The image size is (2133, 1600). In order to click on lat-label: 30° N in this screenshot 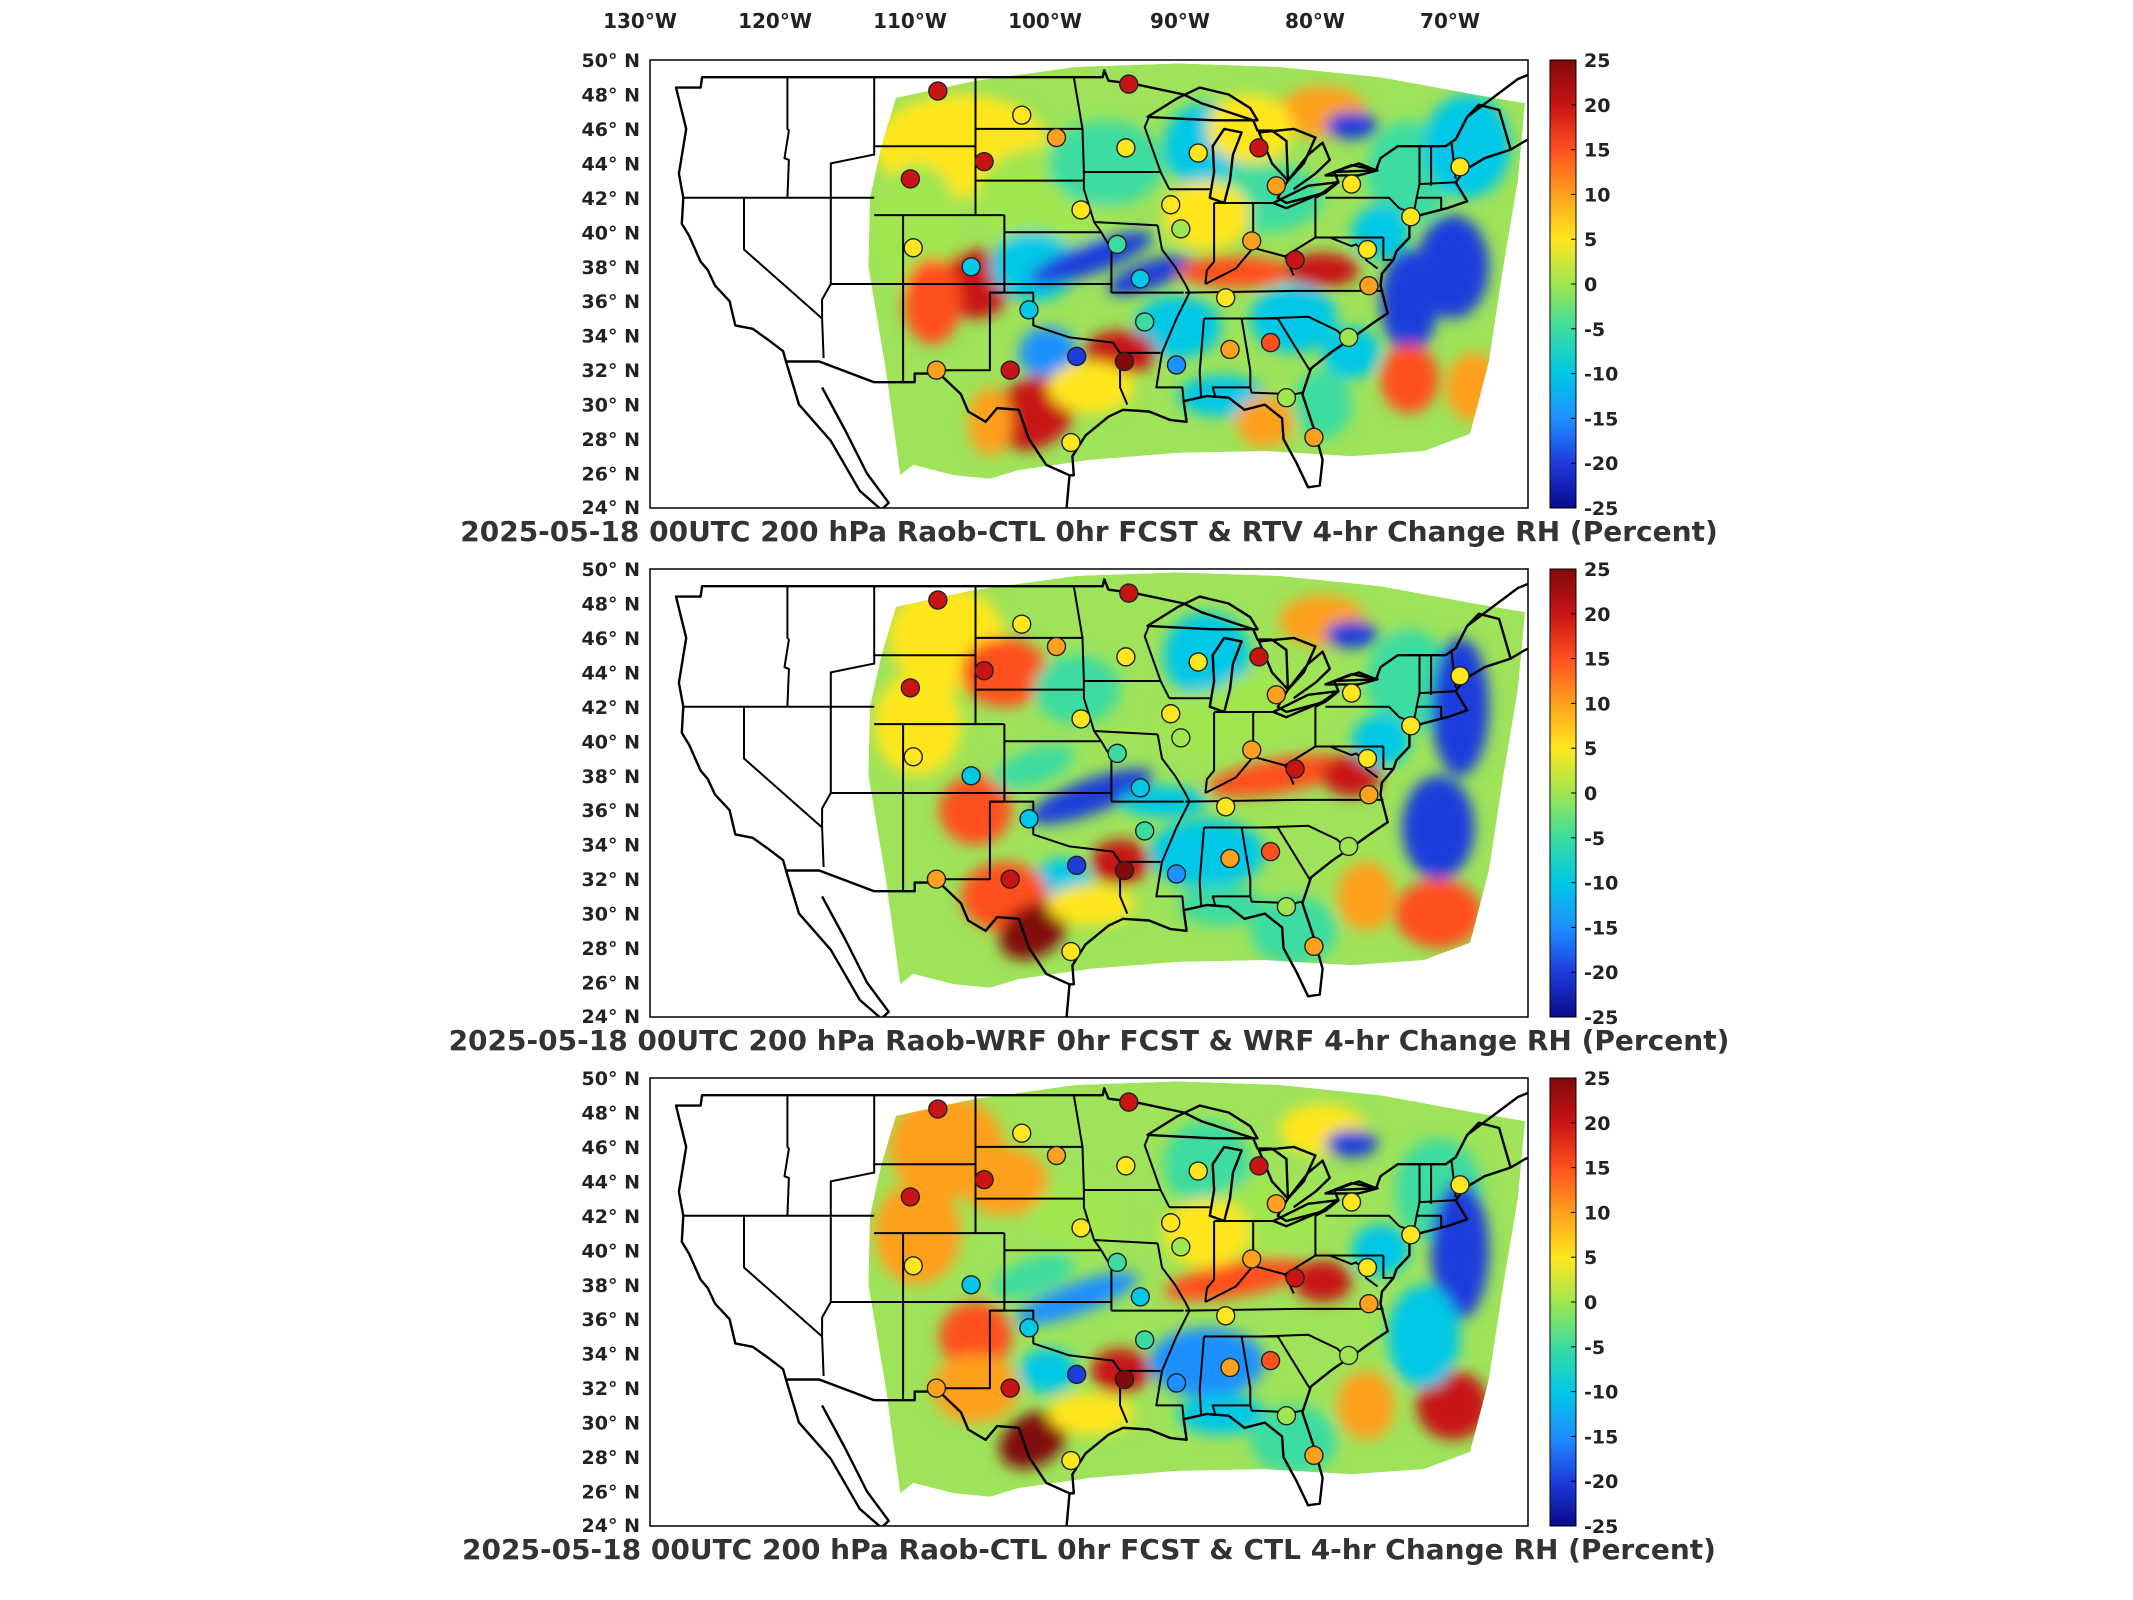, I will do `click(611, 915)`.